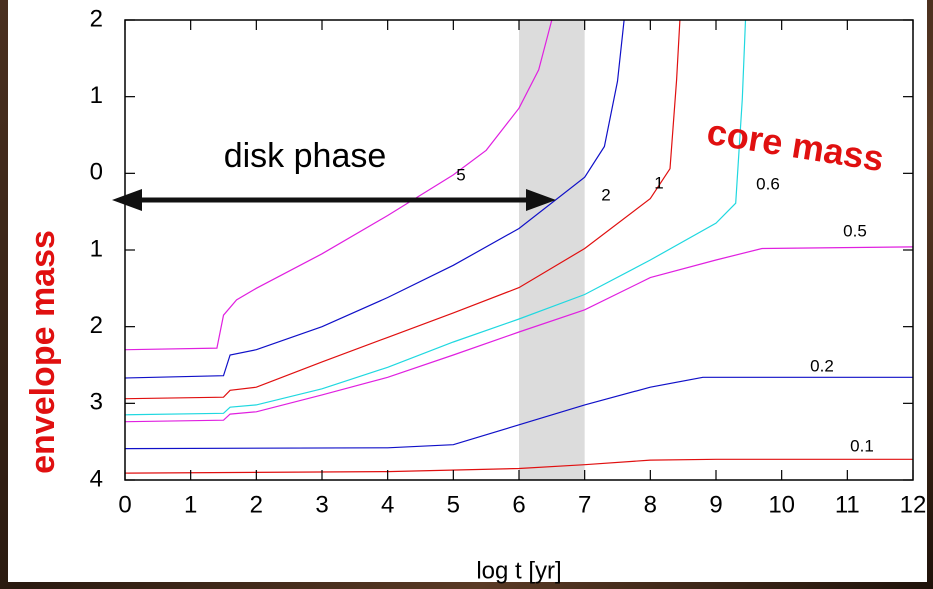  Describe the element at coordinates (96, 478) in the screenshot. I see `y-tick-label: 4` at that location.